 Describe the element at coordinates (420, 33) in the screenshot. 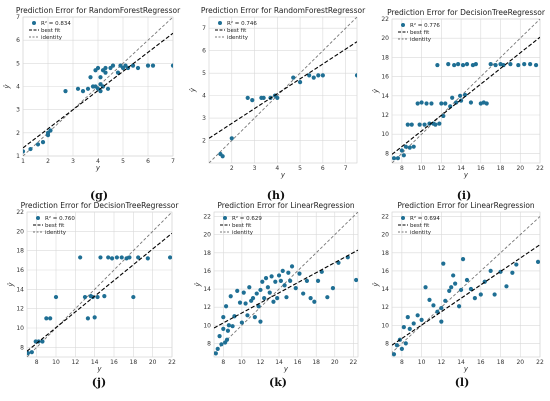

I see `legend-best-fit-label: best fit` at that location.